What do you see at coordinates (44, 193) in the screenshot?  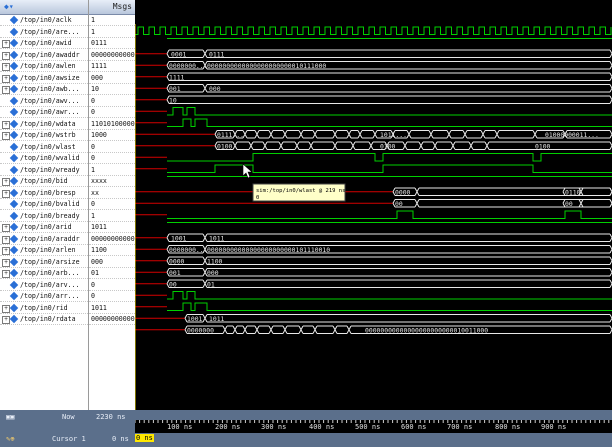 I see `signal-row: + /top/in0/bresp` at bounding box center [44, 193].